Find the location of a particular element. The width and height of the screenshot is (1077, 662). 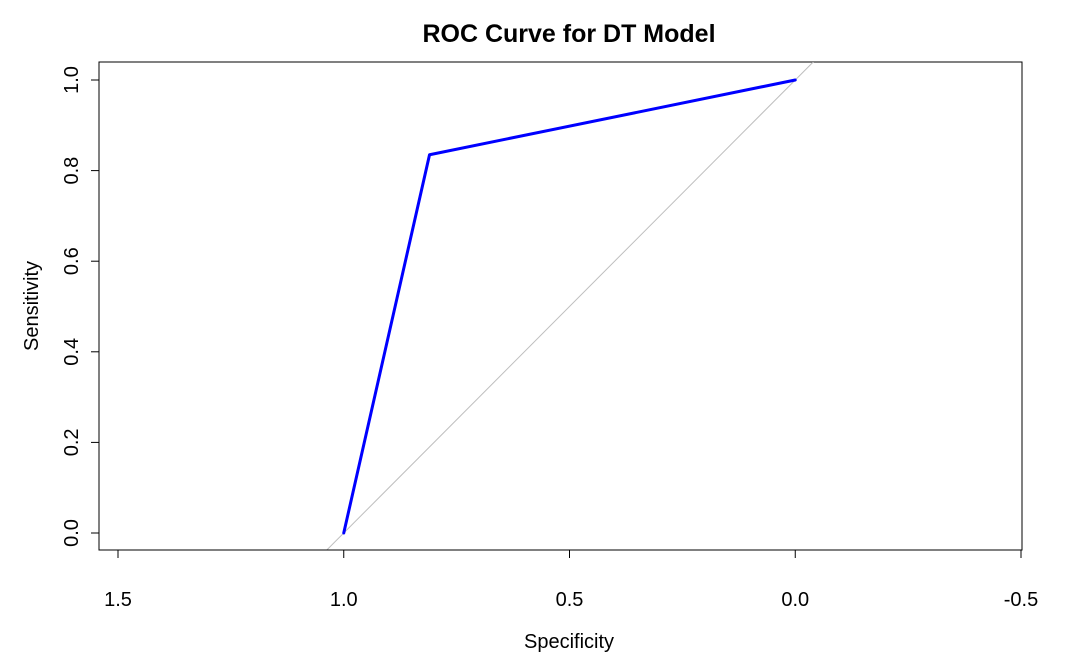

x-axis: 1.5 1.0 0.5 0.0 -0.5 is located at coordinates (571, 580).